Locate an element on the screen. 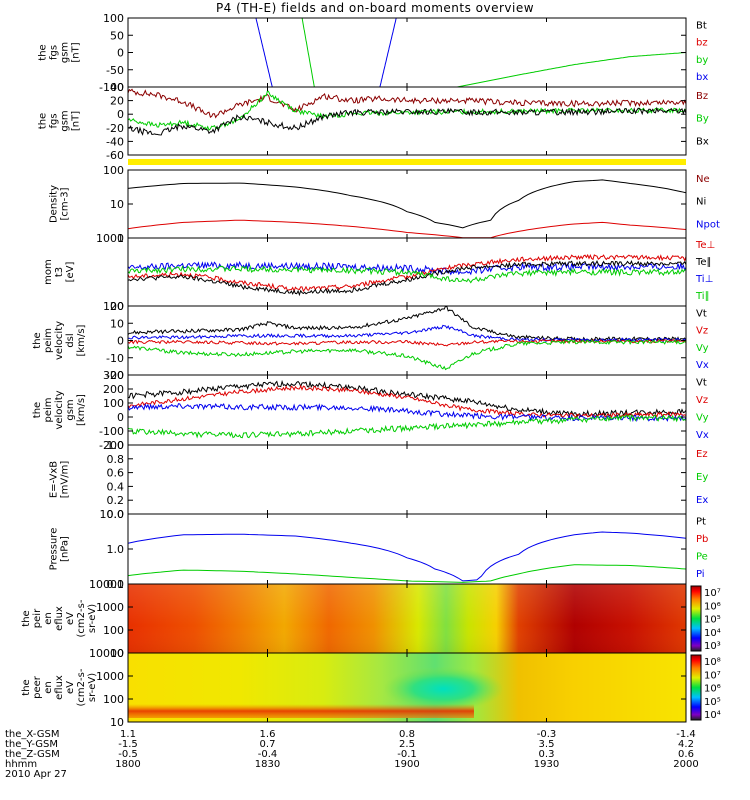 The image size is (750, 800). series-Te⊥ is located at coordinates (407, 273).